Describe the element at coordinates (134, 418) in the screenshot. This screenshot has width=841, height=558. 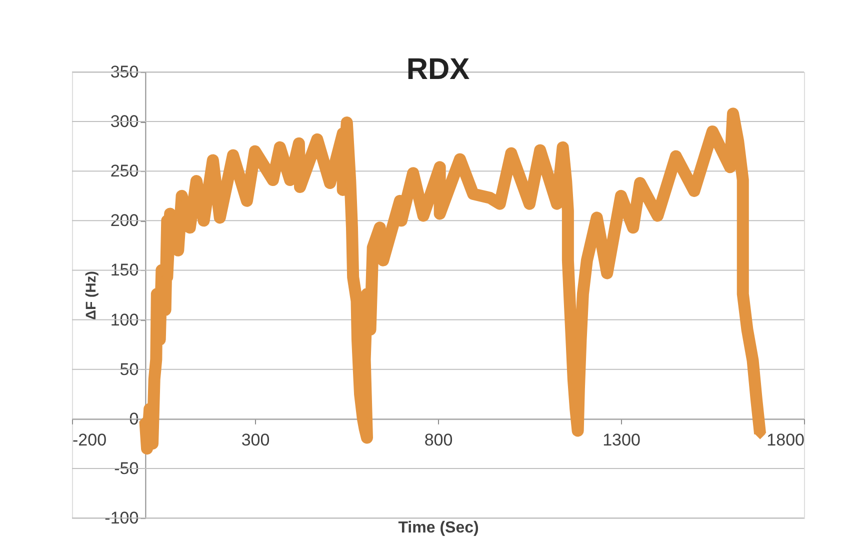
I see `y-tick-label: 0` at that location.